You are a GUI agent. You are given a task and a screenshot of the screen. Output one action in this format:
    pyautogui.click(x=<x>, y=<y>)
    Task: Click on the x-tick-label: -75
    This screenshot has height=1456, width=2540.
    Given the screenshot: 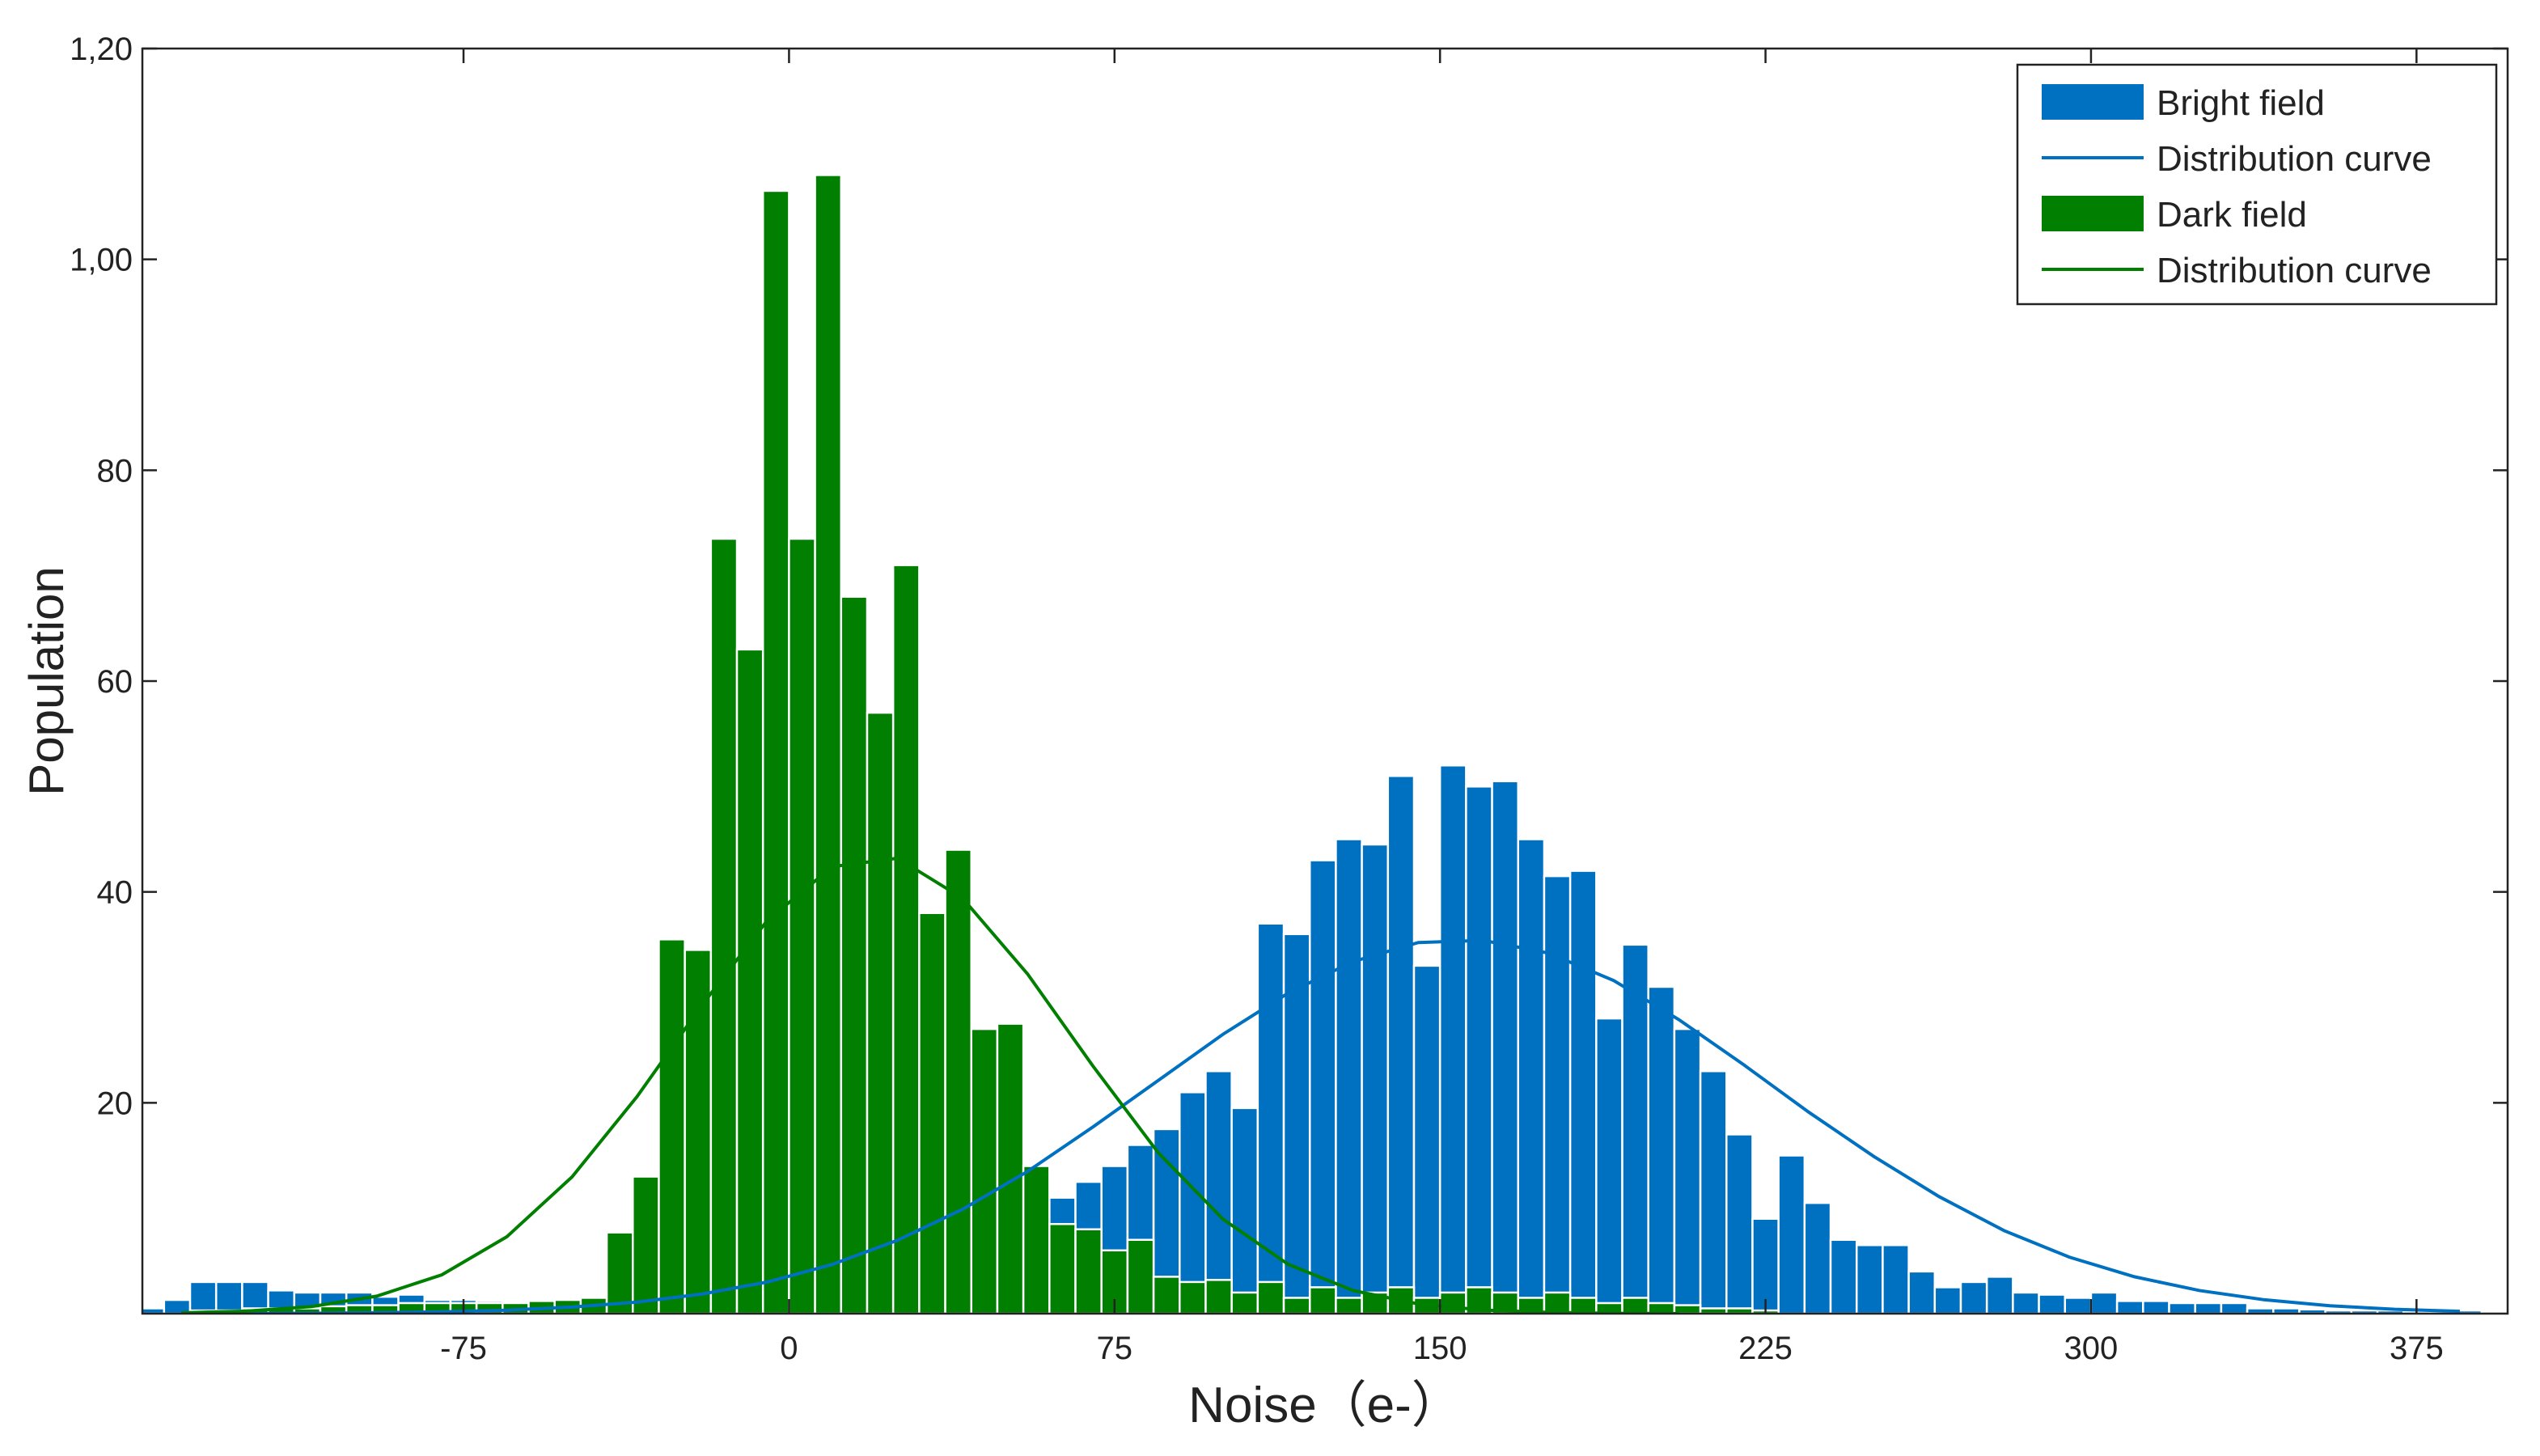 What is the action you would take?
    pyautogui.click(x=463, y=1348)
    